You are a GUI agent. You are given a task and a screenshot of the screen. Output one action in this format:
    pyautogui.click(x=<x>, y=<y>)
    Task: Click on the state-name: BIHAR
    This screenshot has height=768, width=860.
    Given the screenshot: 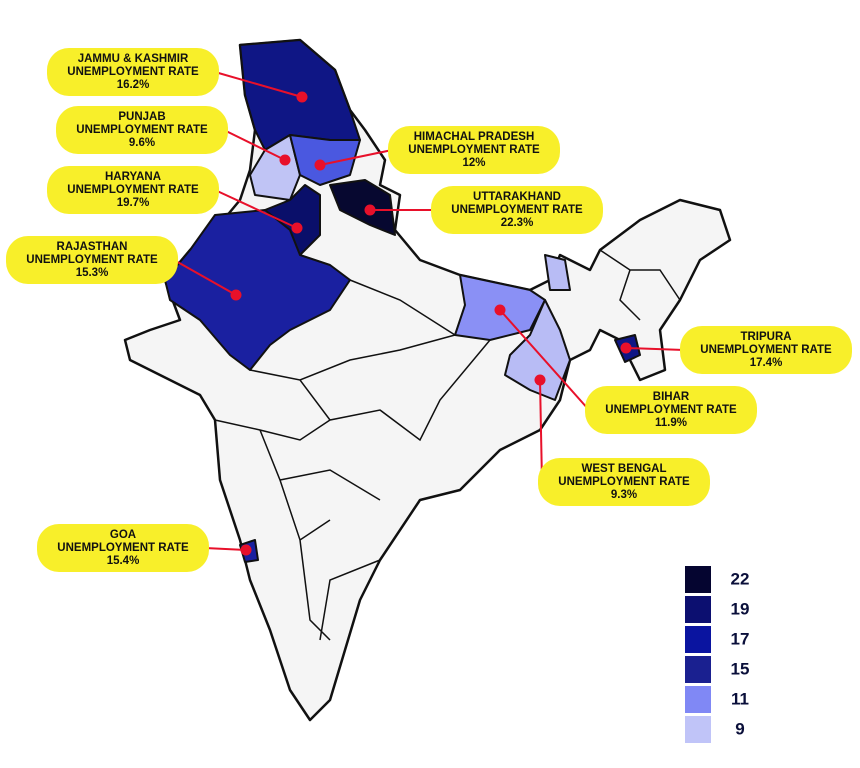 What is the action you would take?
    pyautogui.click(x=671, y=397)
    